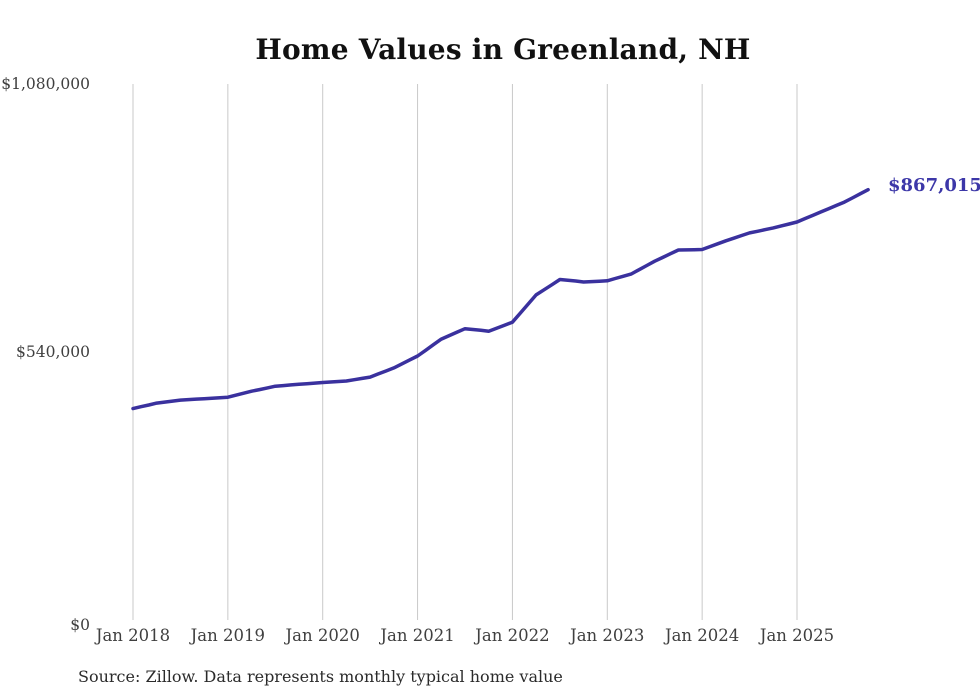  Describe the element at coordinates (53, 352) in the screenshot. I see `y-axis-tick-label-mid: $540,000` at that location.